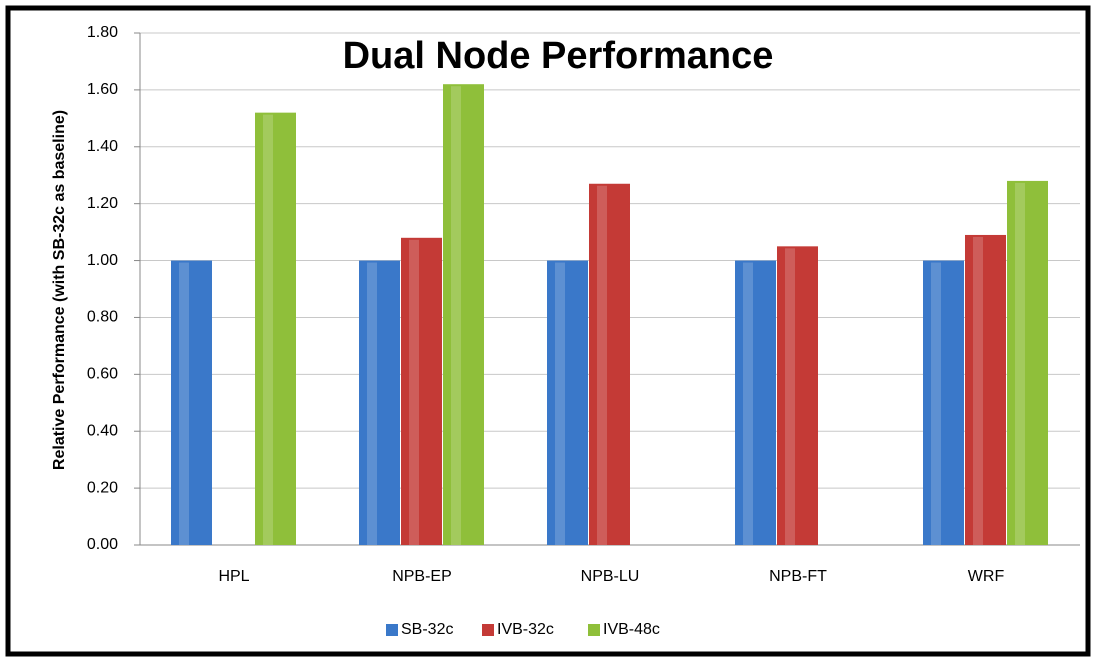  Describe the element at coordinates (422, 576) in the screenshot. I see `x-tick-label: NPB-EP` at that location.